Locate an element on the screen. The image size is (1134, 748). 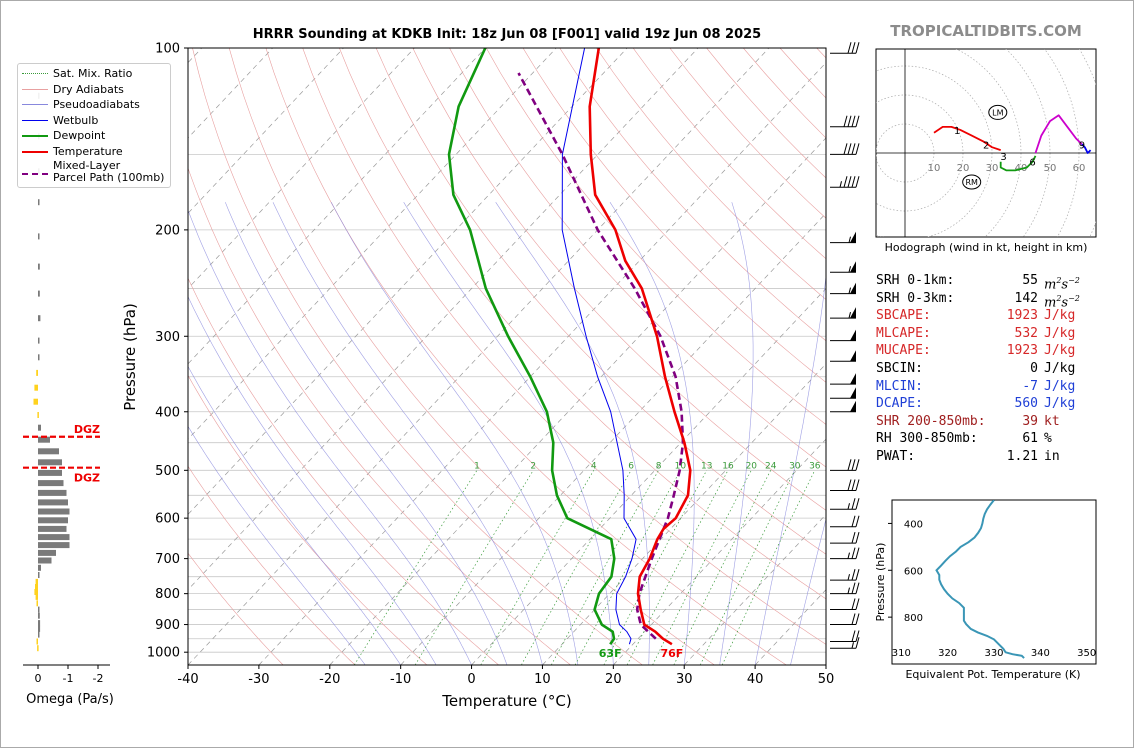
param-unit: kt is located at coordinates (1052, 421).